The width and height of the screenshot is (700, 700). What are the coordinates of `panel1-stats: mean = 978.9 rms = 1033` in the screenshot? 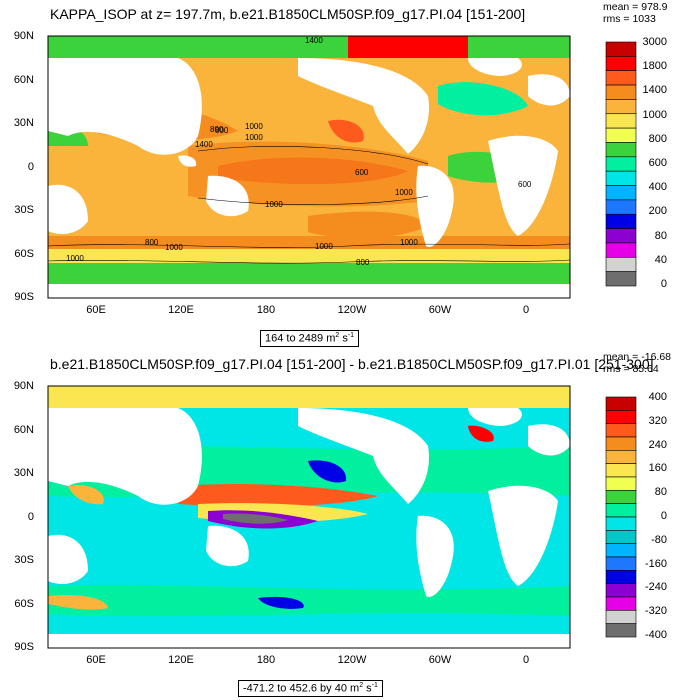 It's located at (635, 13).